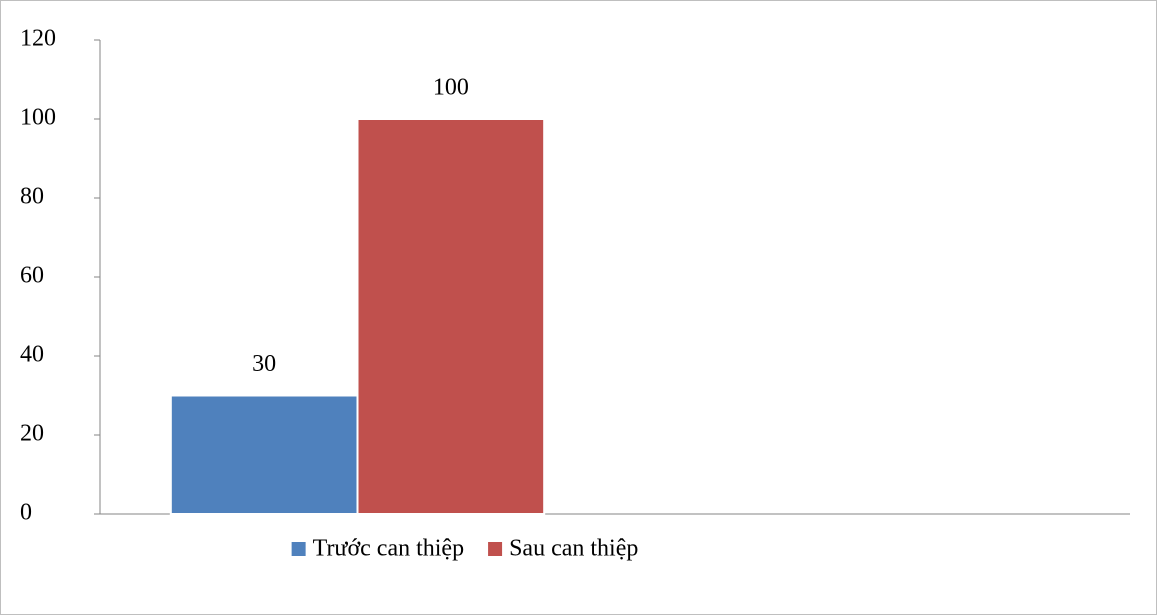 This screenshot has width=1157, height=615. I want to click on legend-label: Sau can thiệp, so click(573, 549).